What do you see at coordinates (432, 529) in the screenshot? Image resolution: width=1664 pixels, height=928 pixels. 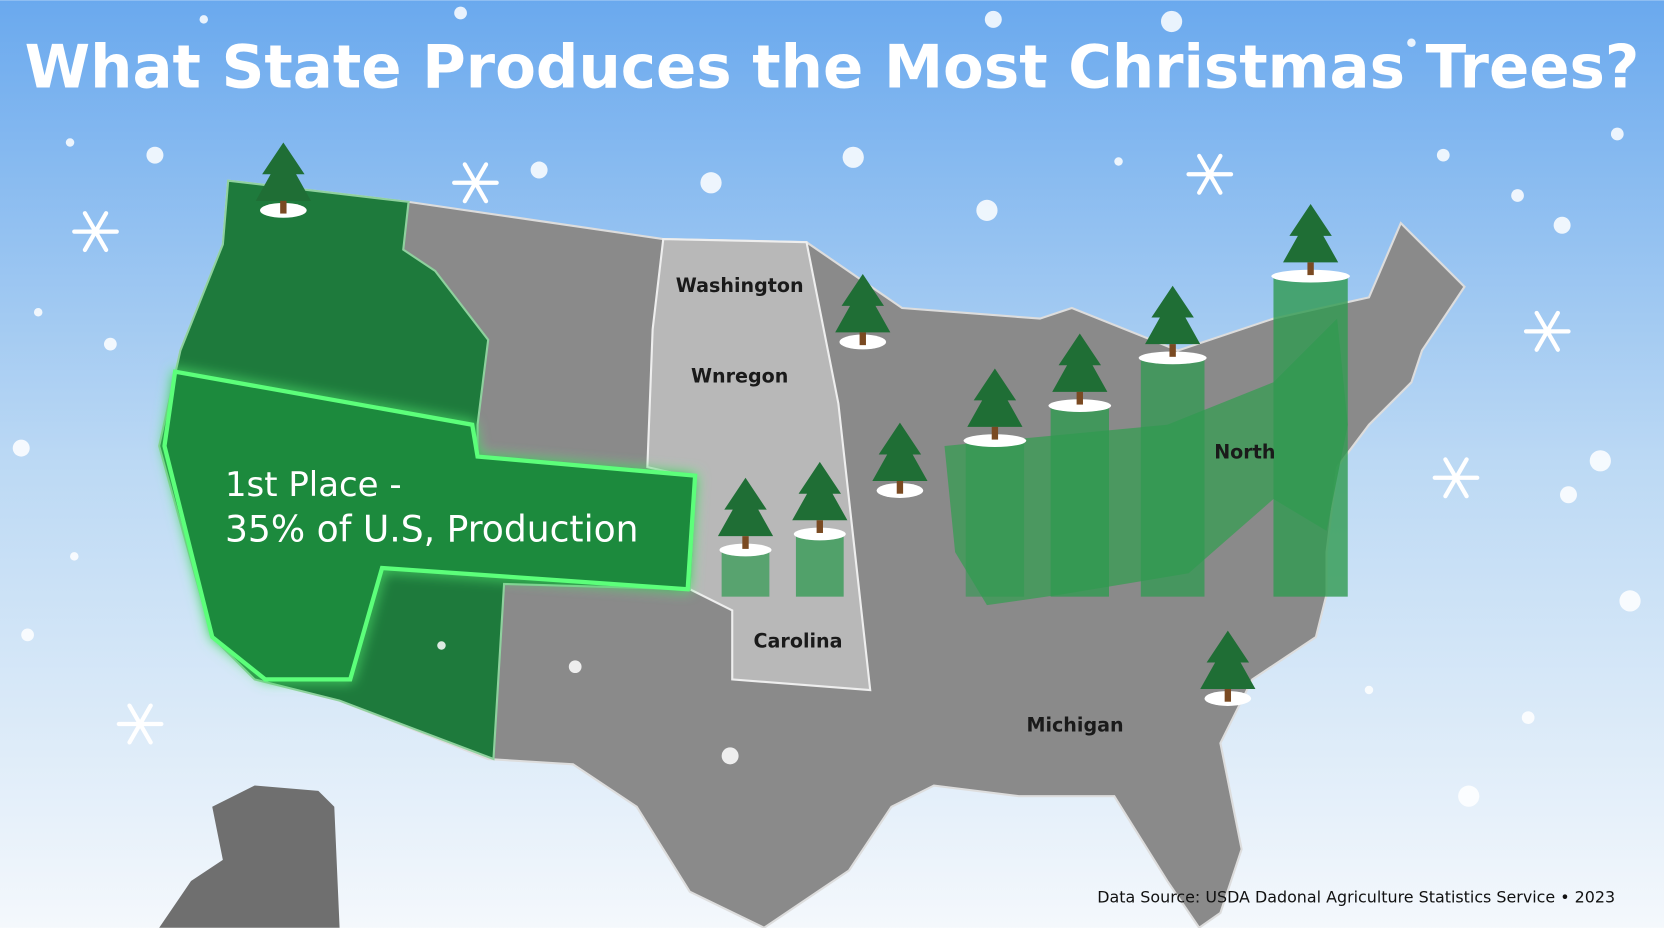 I see `highlight-line-2: 35% of U.S, Production` at bounding box center [432, 529].